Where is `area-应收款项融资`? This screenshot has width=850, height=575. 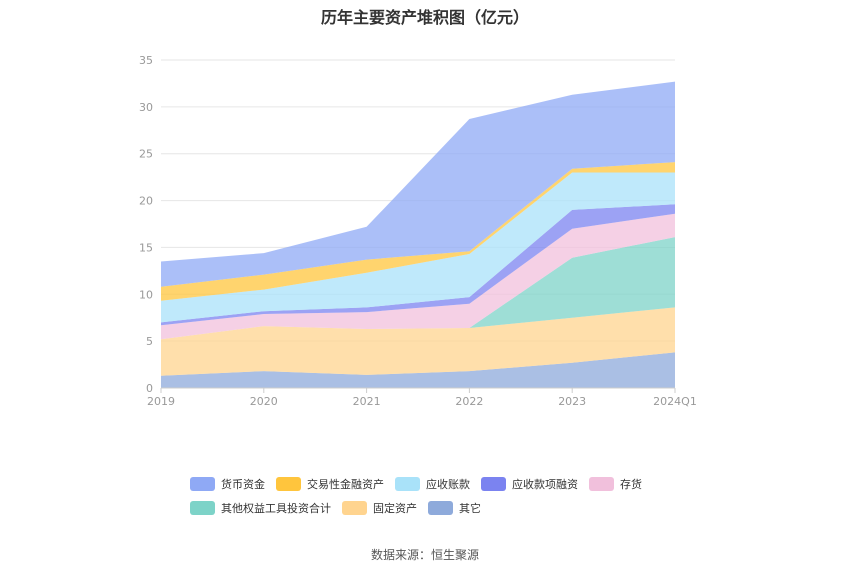 area-应收款项融资 is located at coordinates (418, 265).